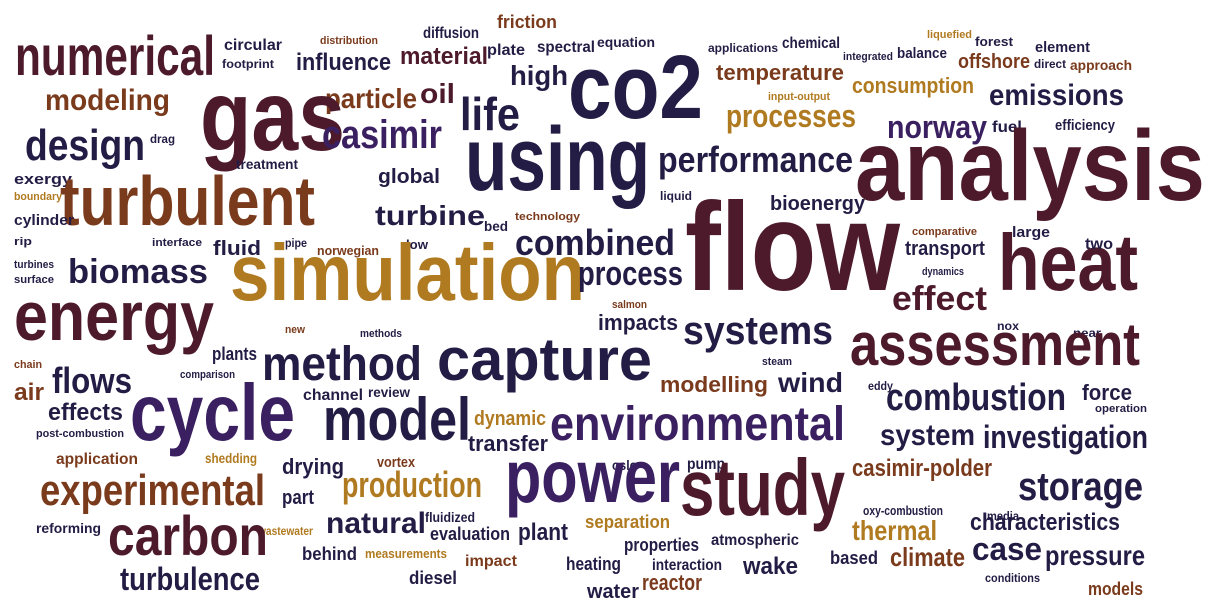  What do you see at coordinates (1008, 326) in the screenshot?
I see `word: nox` at bounding box center [1008, 326].